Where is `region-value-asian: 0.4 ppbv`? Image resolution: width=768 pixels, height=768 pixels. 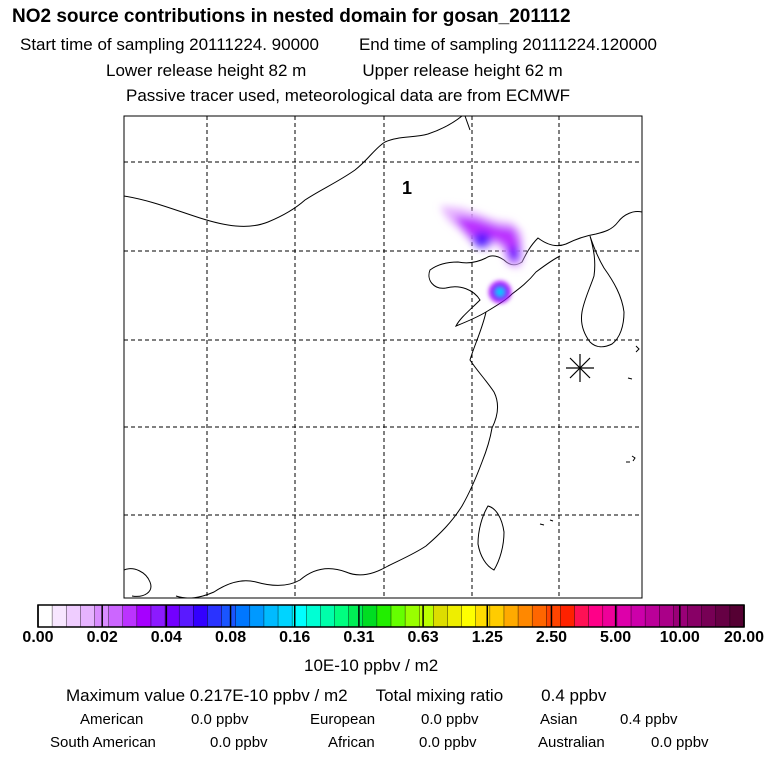 region-value-asian: 0.4 ppbv is located at coordinates (649, 719).